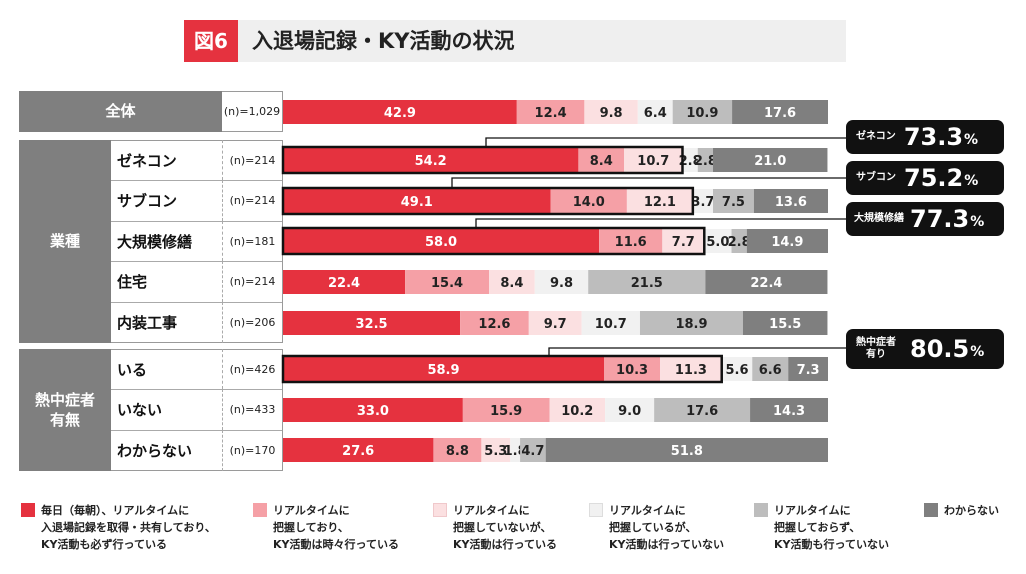 Image resolution: width=1026 pixels, height=574 pixels. Describe the element at coordinates (653, 161) in the screenshot. I see `bar-value-label: 10.7` at that location.